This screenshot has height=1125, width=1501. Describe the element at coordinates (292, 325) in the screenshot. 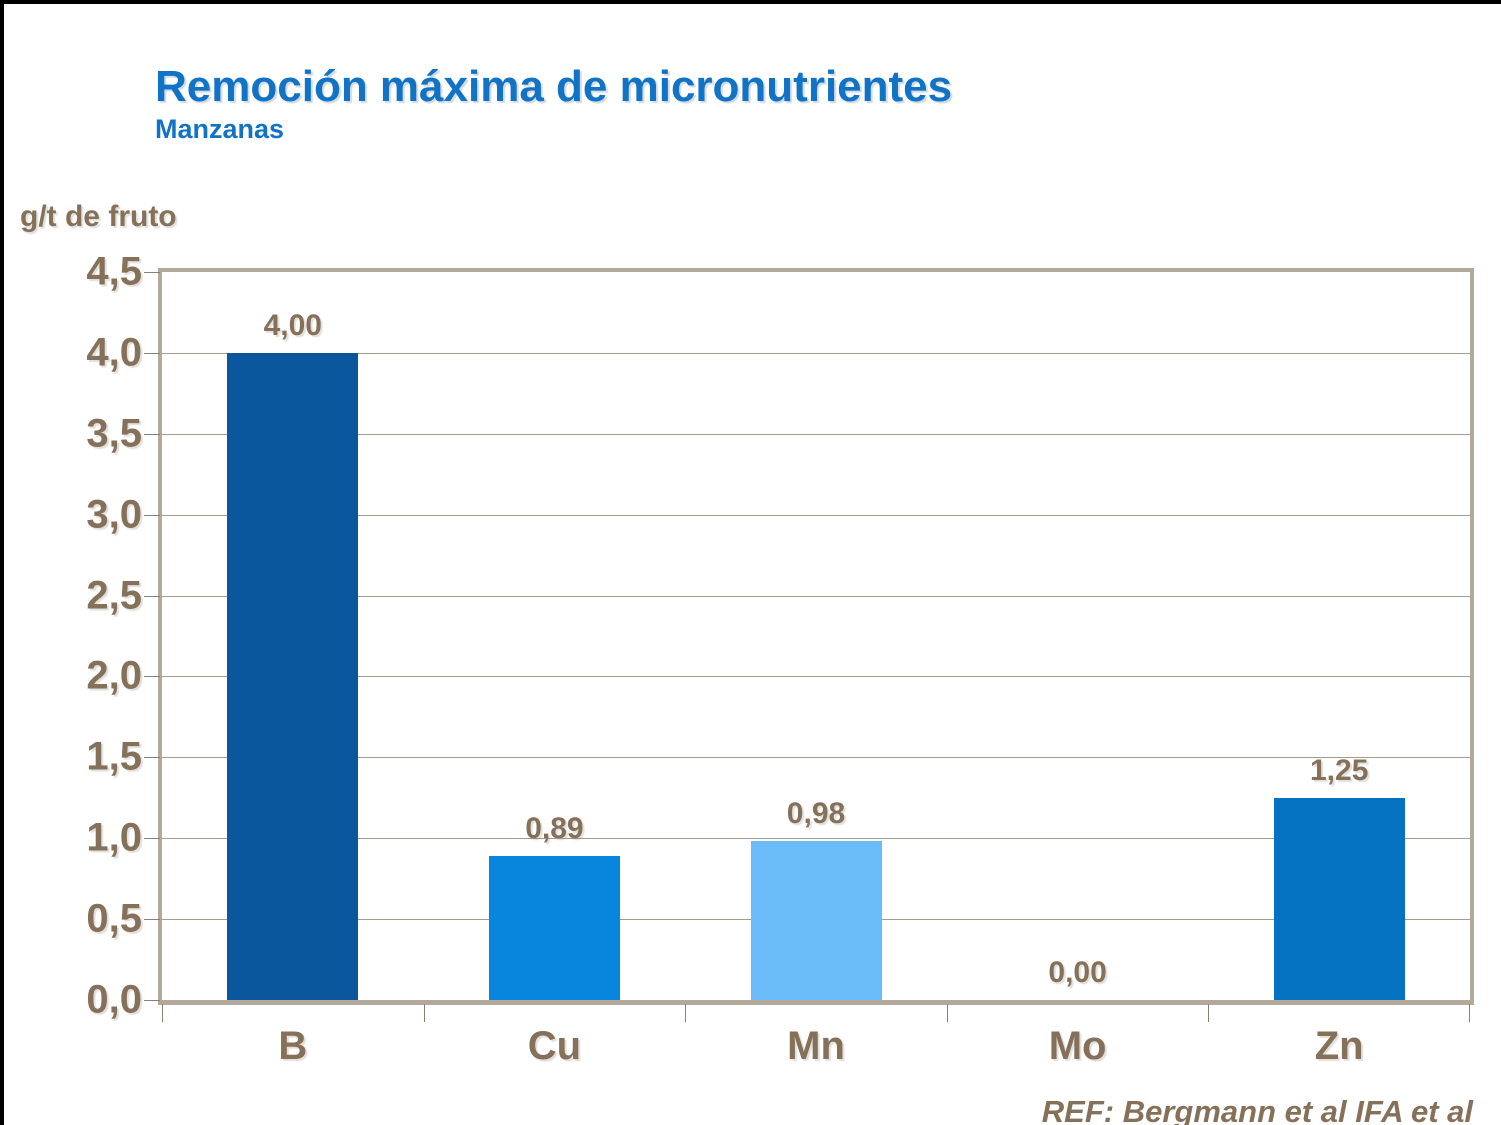

I see `bar-value-label-B: 4,00` at that location.